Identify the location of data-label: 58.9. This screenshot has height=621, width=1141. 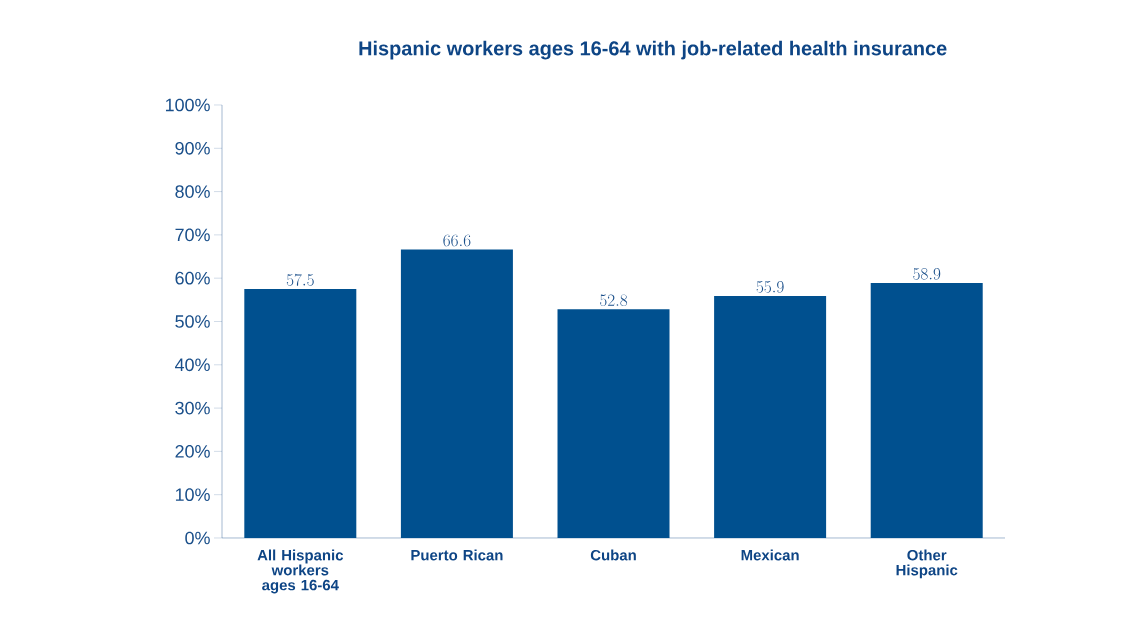
(927, 274).